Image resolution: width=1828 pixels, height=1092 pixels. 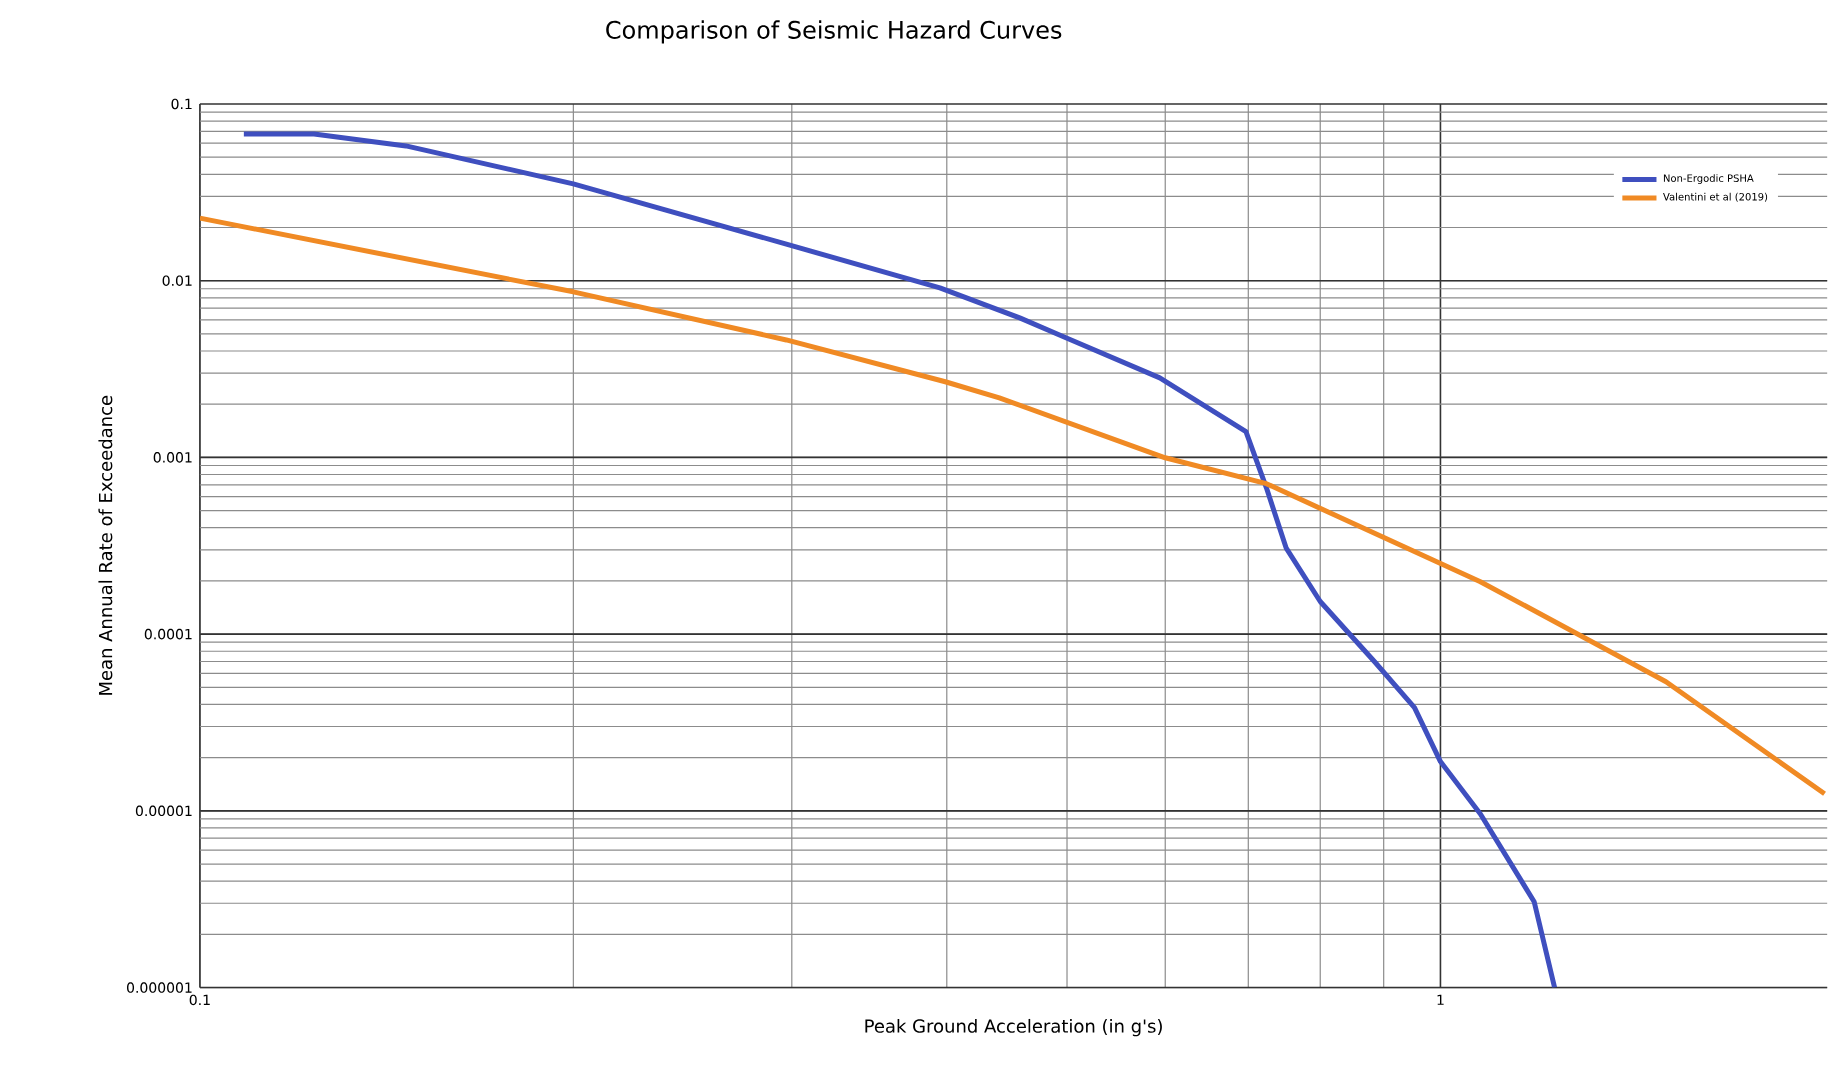 What do you see at coordinates (1013, 1028) in the screenshot?
I see `x-axis-title: Peak Ground Acceleration (in g's)` at bounding box center [1013, 1028].